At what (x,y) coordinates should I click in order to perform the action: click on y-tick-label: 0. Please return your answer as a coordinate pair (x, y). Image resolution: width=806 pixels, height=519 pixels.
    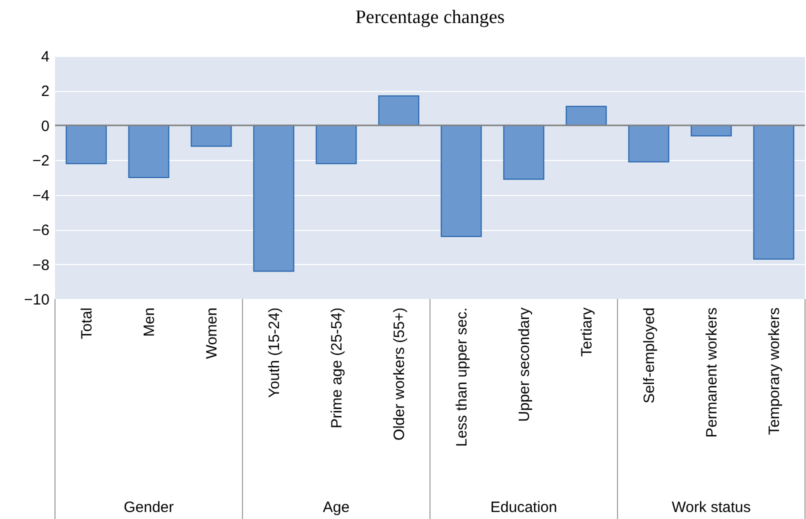
    Looking at the image, I should click on (45, 126).